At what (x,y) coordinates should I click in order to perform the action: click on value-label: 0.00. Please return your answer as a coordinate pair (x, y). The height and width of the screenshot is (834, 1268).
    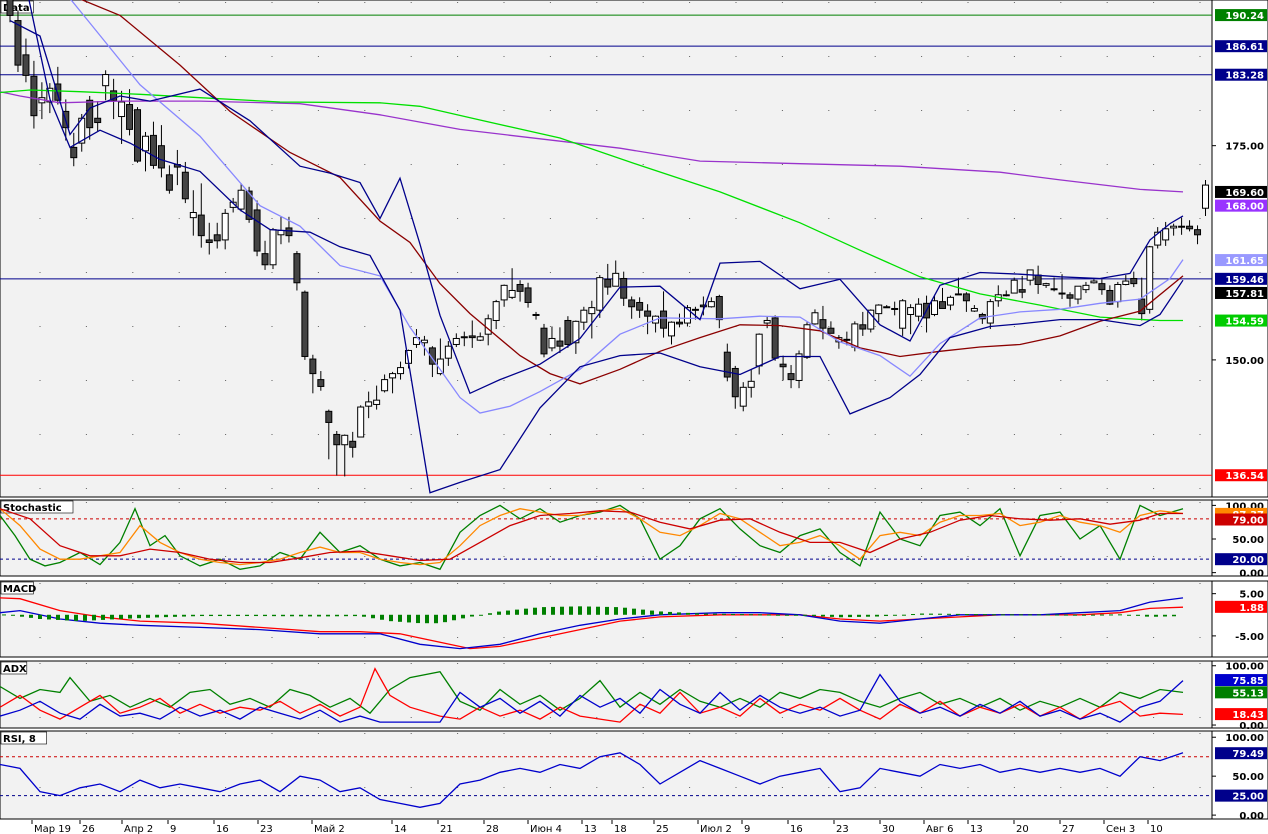
    Looking at the image, I should click on (1251, 574).